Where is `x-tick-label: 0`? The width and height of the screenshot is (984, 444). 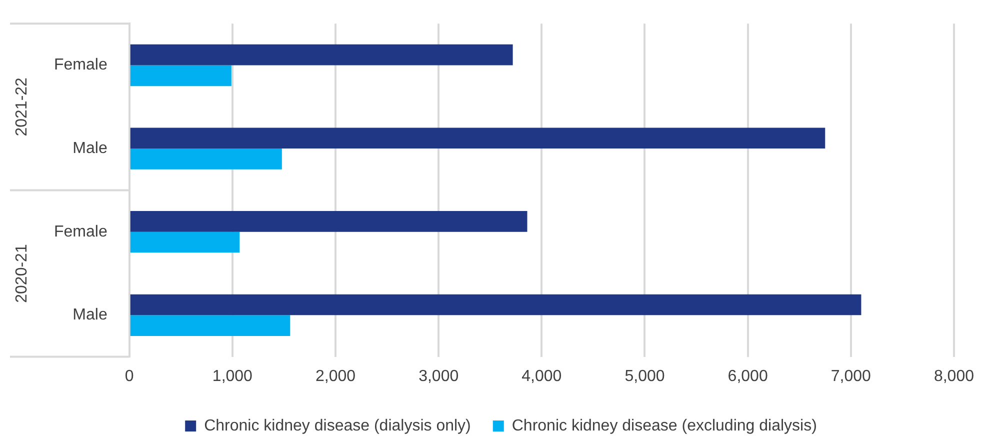
x-tick-label: 0 is located at coordinates (129, 376).